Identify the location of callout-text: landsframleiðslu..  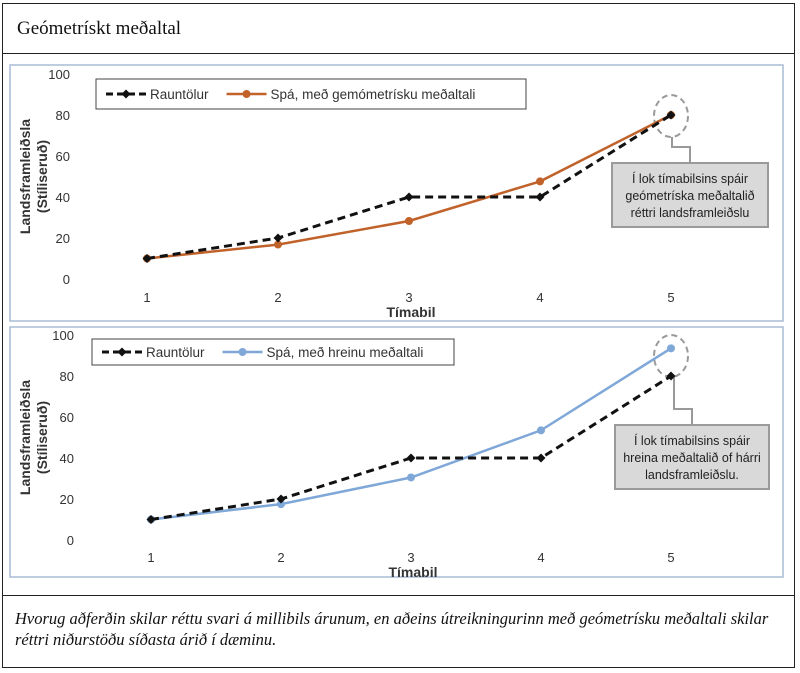
(692, 475).